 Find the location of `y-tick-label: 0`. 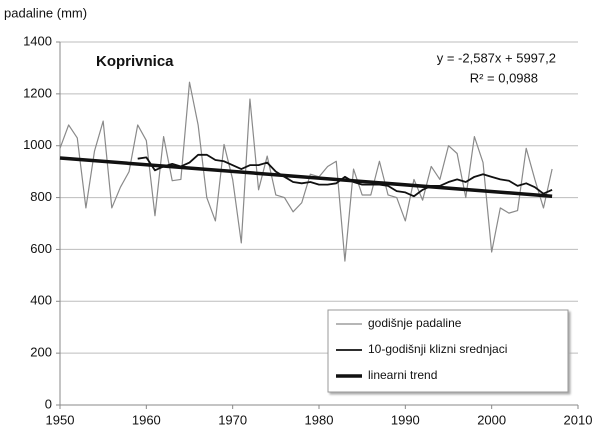

y-tick-label: 0 is located at coordinates (48, 403).